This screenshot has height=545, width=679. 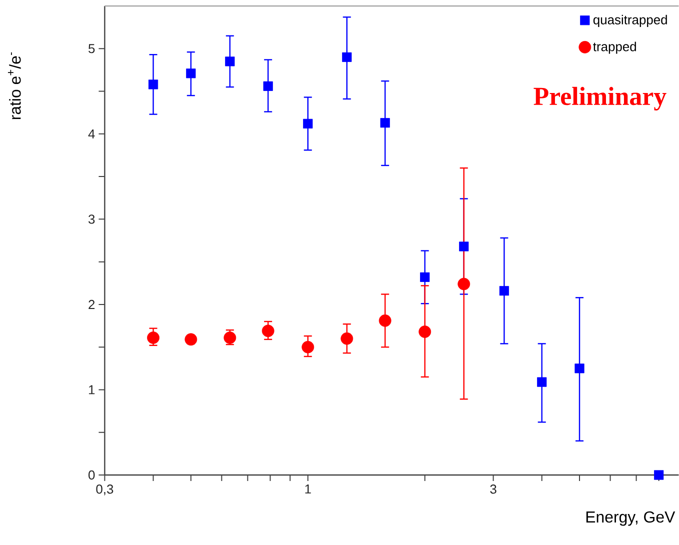 What do you see at coordinates (600, 98) in the screenshot?
I see `annotation: Preliminary` at bounding box center [600, 98].